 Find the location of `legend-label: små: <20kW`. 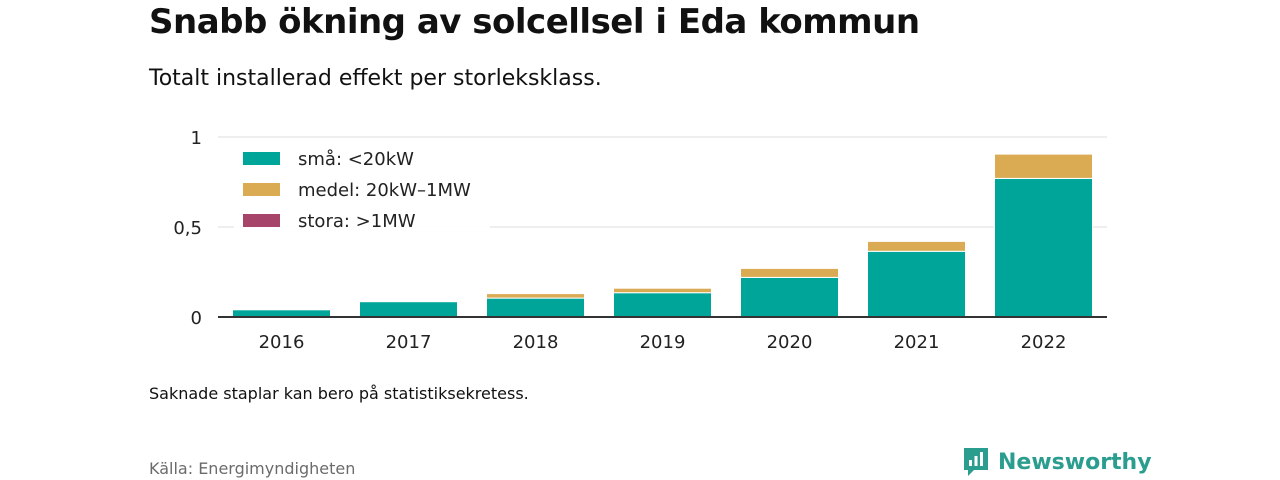

legend-label: små: <20kW is located at coordinates (356, 159).